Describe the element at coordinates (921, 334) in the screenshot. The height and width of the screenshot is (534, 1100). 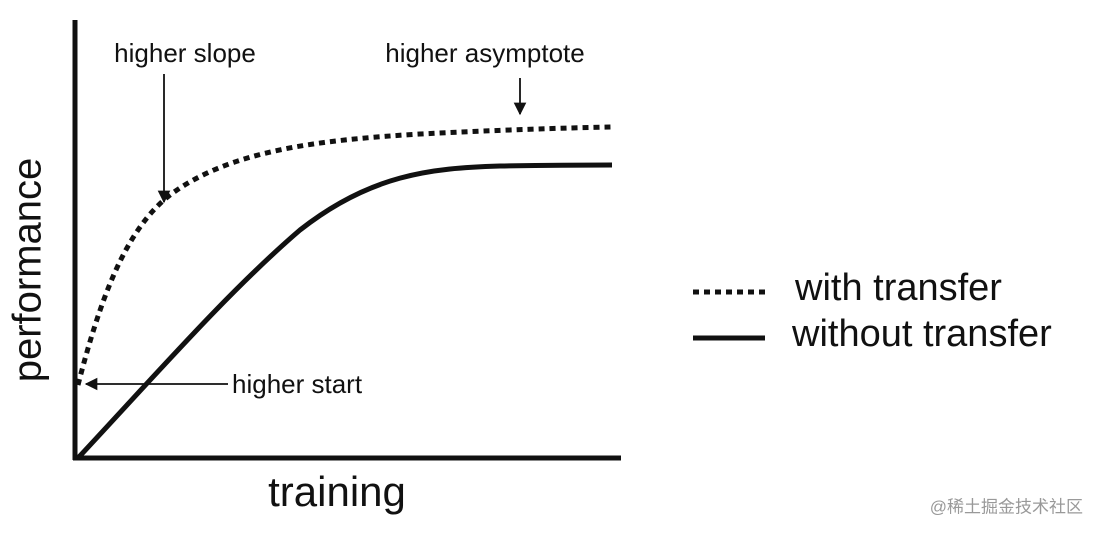
I see `legend-label: without transfer` at that location.